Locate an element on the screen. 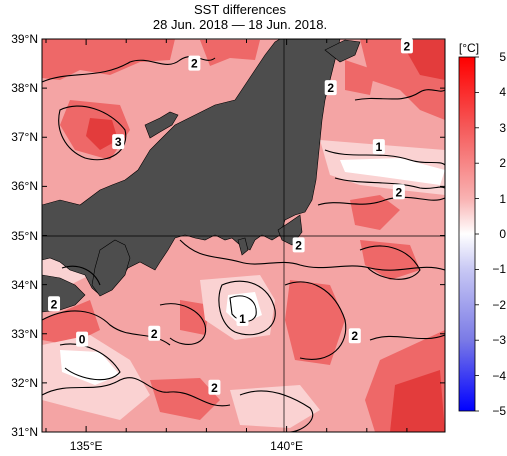 This screenshot has width=507, height=456. colorbar-tick-label: −4 is located at coordinates (499, 375).